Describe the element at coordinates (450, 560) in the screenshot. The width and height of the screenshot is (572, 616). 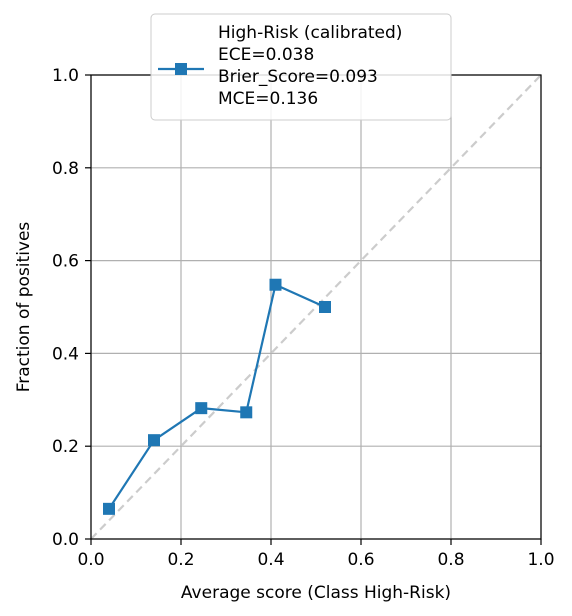
I see `x-tick-label: 0.8` at that location.